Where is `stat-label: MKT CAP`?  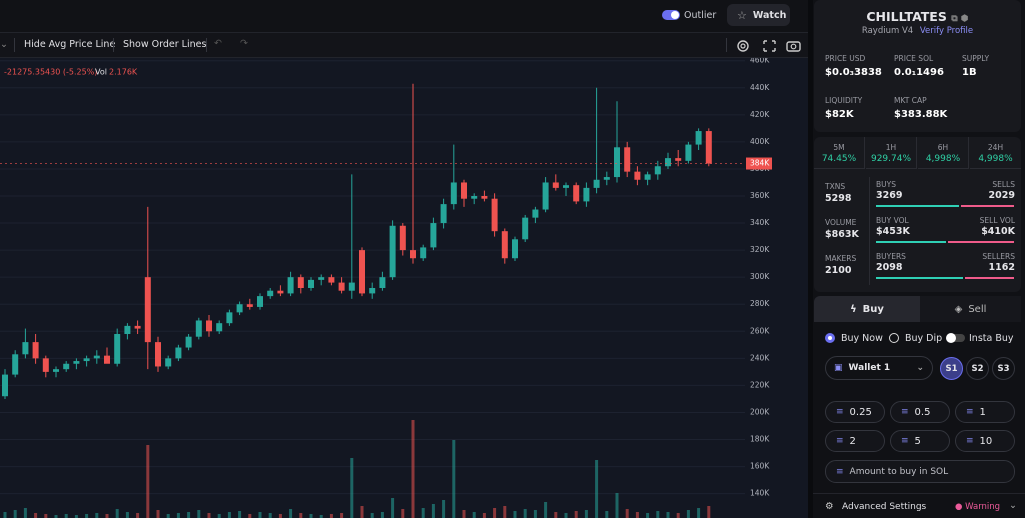 stat-label: MKT CAP is located at coordinates (910, 100).